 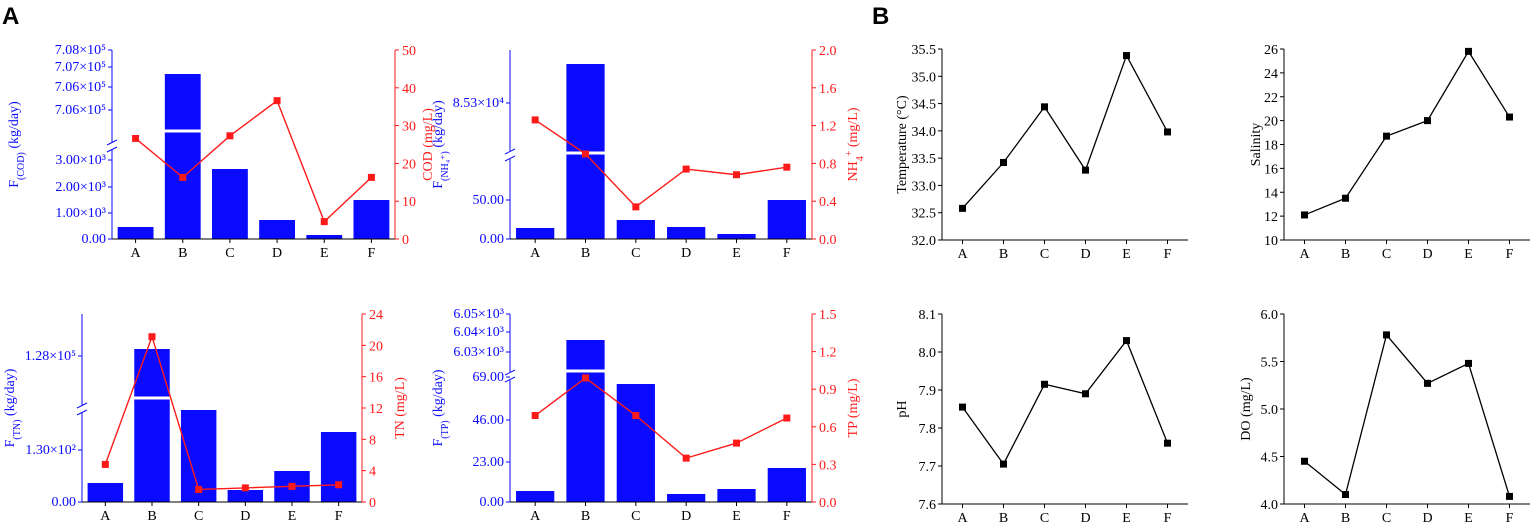 What do you see at coordinates (80, 50) in the screenshot?
I see `cod-left-tick-label: 7.08×10⁵` at bounding box center [80, 50].